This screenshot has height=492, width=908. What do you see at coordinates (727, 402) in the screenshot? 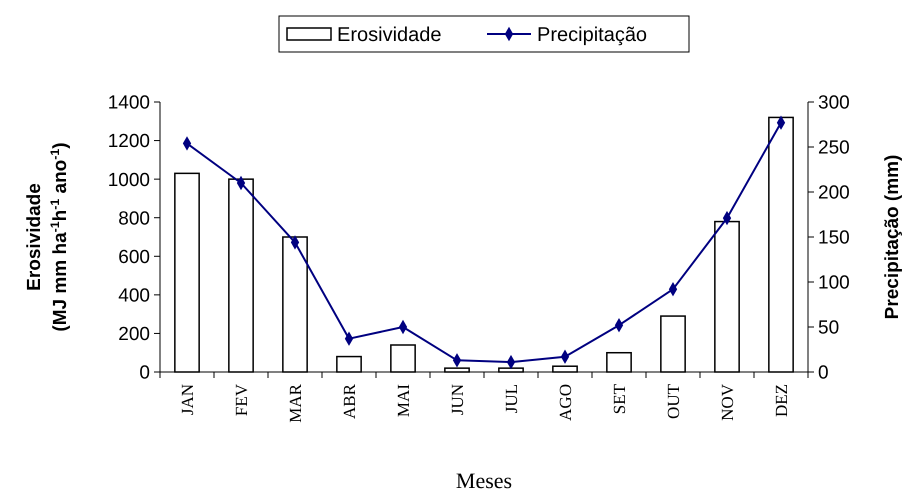
I see `x-tick-label: NOV` at bounding box center [727, 402].